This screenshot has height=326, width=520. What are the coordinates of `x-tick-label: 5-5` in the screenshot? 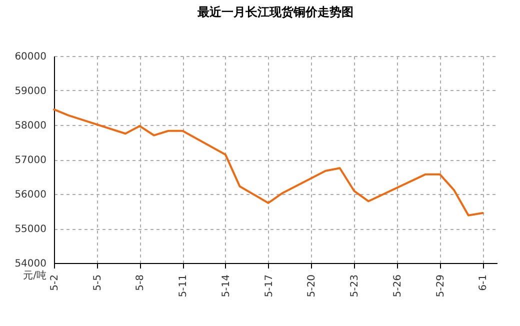 It's located at (98, 282).